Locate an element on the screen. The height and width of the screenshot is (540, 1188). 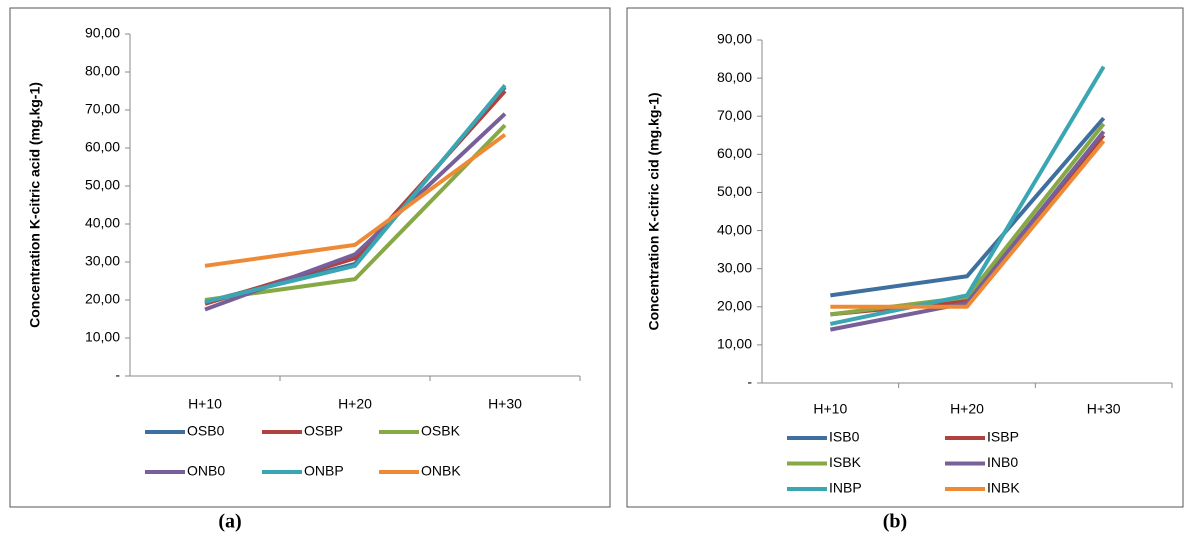
legend-label: ONBK is located at coordinates (441, 471).